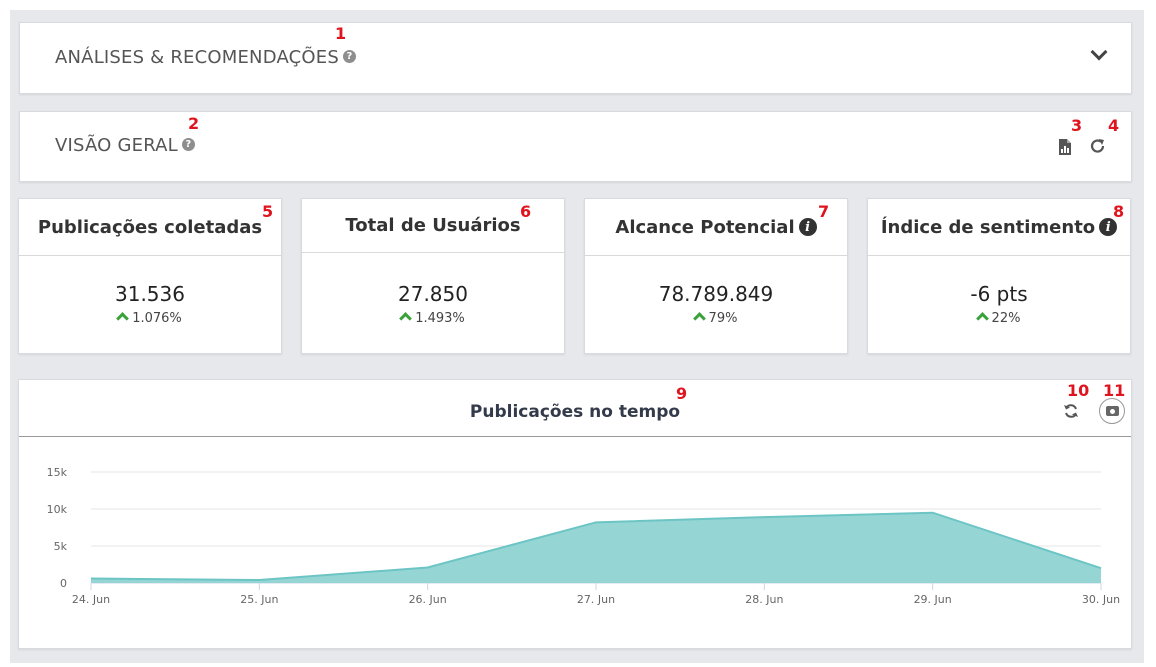 This screenshot has height=667, width=1156. Describe the element at coordinates (150, 294) in the screenshot. I see `kpi-value: 31.536` at that location.